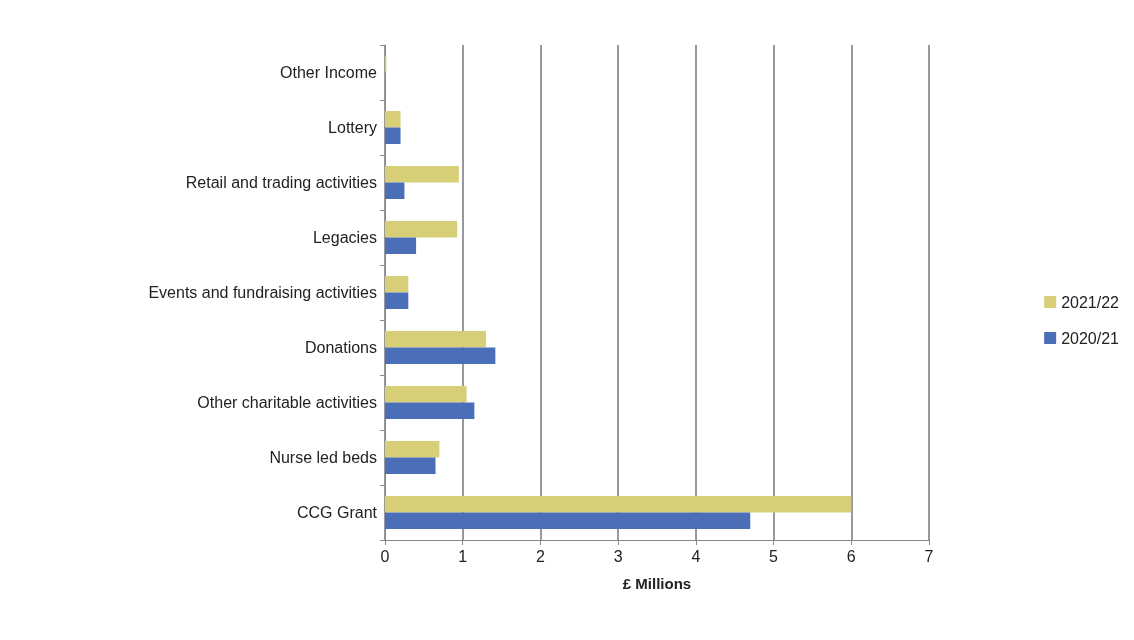  I want to click on y-tick-label: CCG Grant, so click(337, 512).